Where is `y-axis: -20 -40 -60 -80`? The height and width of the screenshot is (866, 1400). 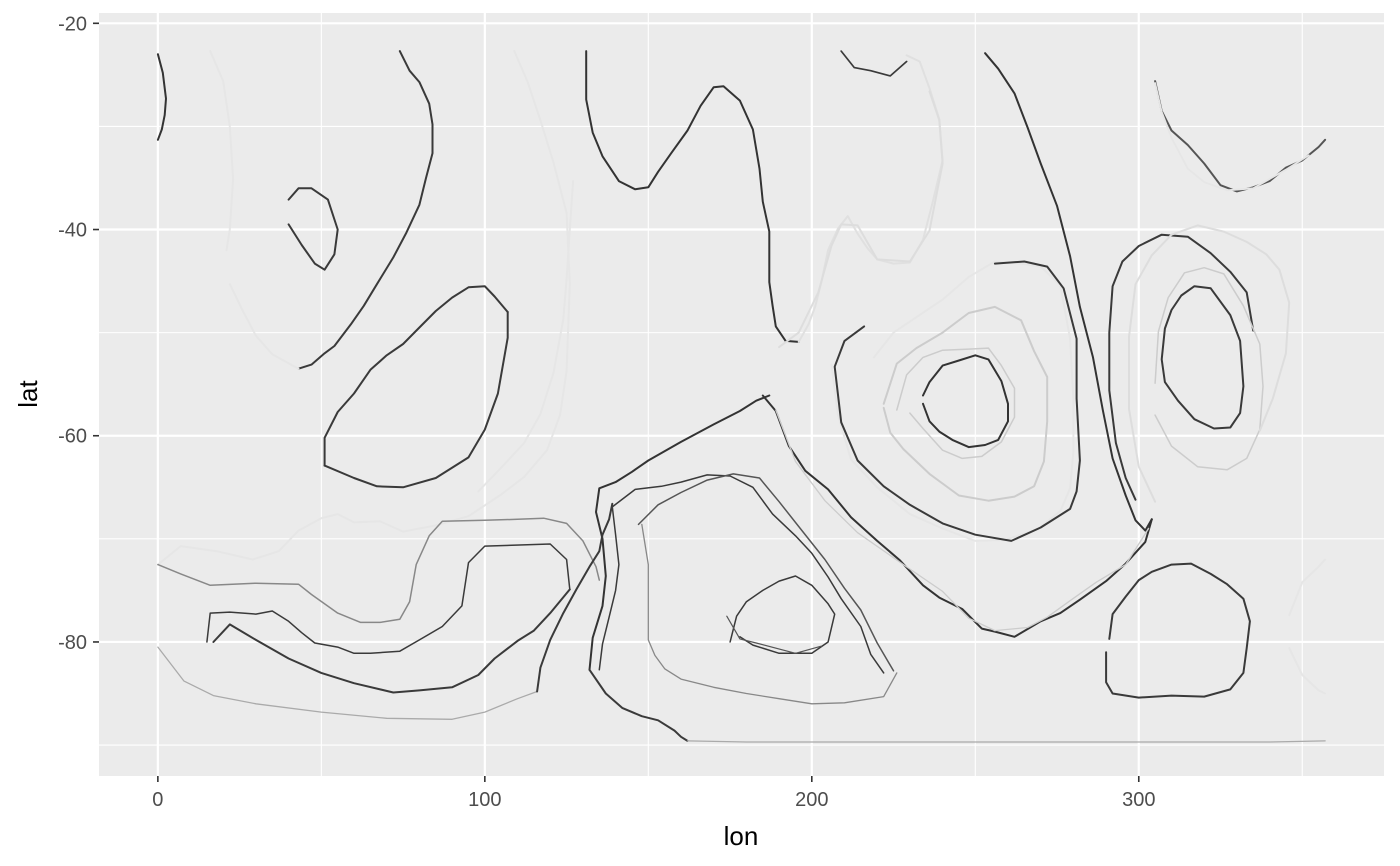 y-axis: -20 -40 -60 -80 is located at coordinates (78, 333).